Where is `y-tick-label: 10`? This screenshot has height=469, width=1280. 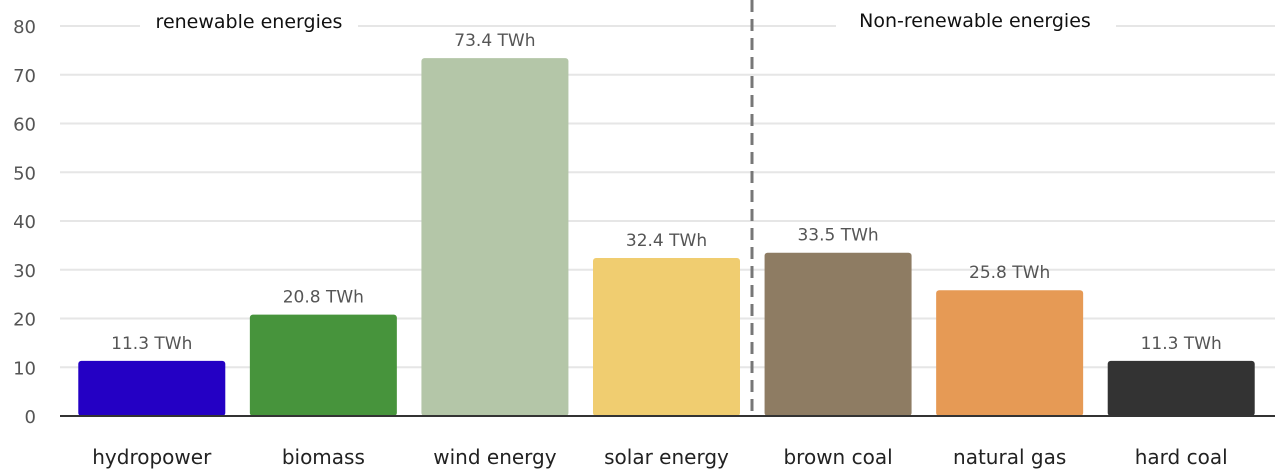
y-tick-label: 10 is located at coordinates (24, 368).